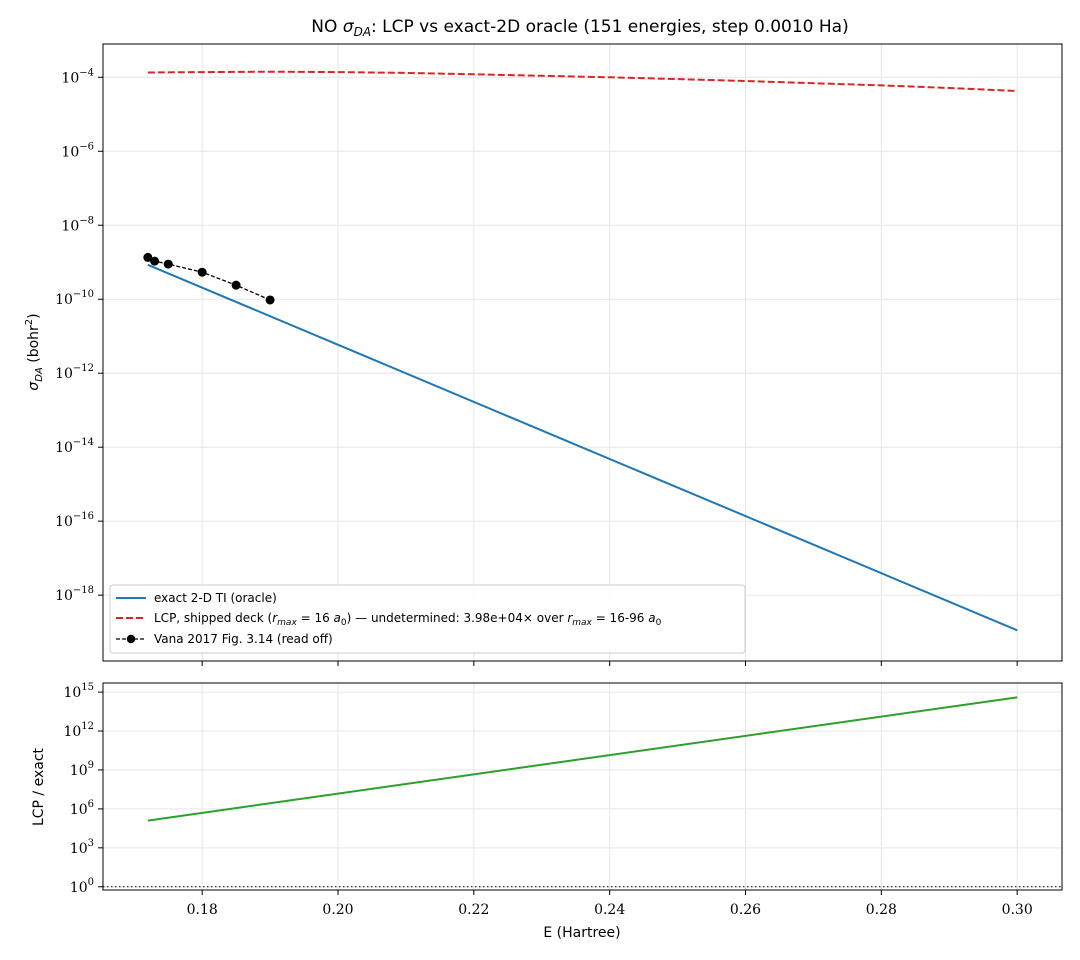 The width and height of the screenshot is (1080, 960). Describe the element at coordinates (609, 910) in the screenshot. I see `x-tick-label-3: 0.24` at that location.